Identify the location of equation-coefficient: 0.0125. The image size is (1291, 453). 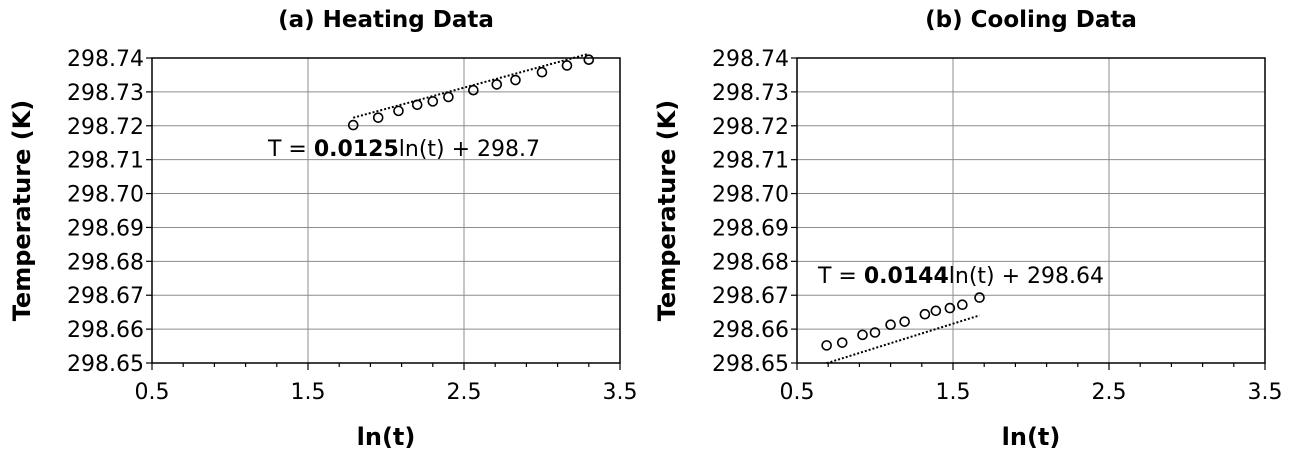
(356, 149).